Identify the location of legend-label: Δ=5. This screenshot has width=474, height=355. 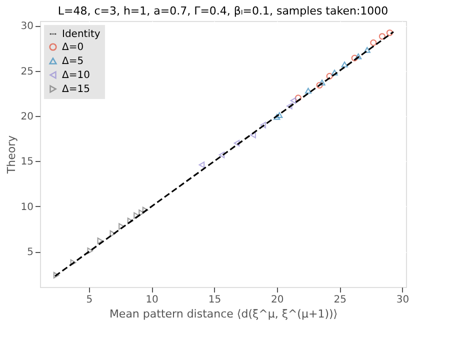
(73, 61).